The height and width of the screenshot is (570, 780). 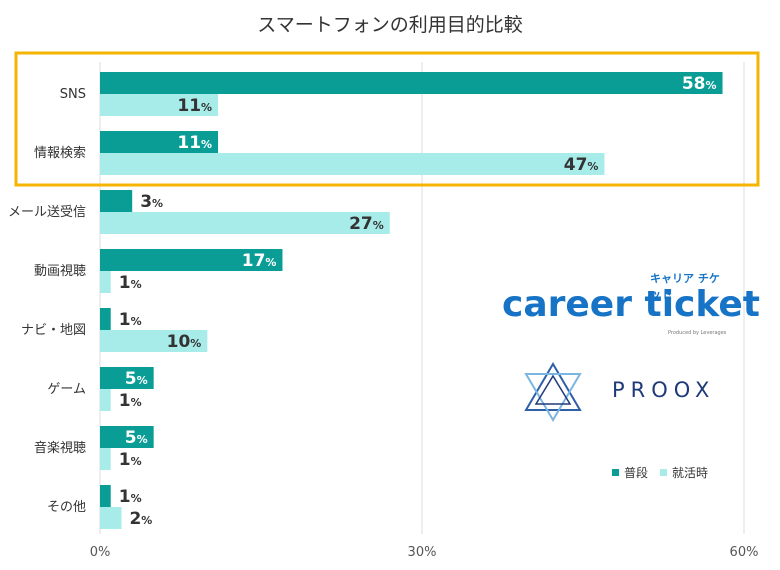 I want to click on chart-title: スマートフォンの利用目的比較, so click(x=390, y=25).